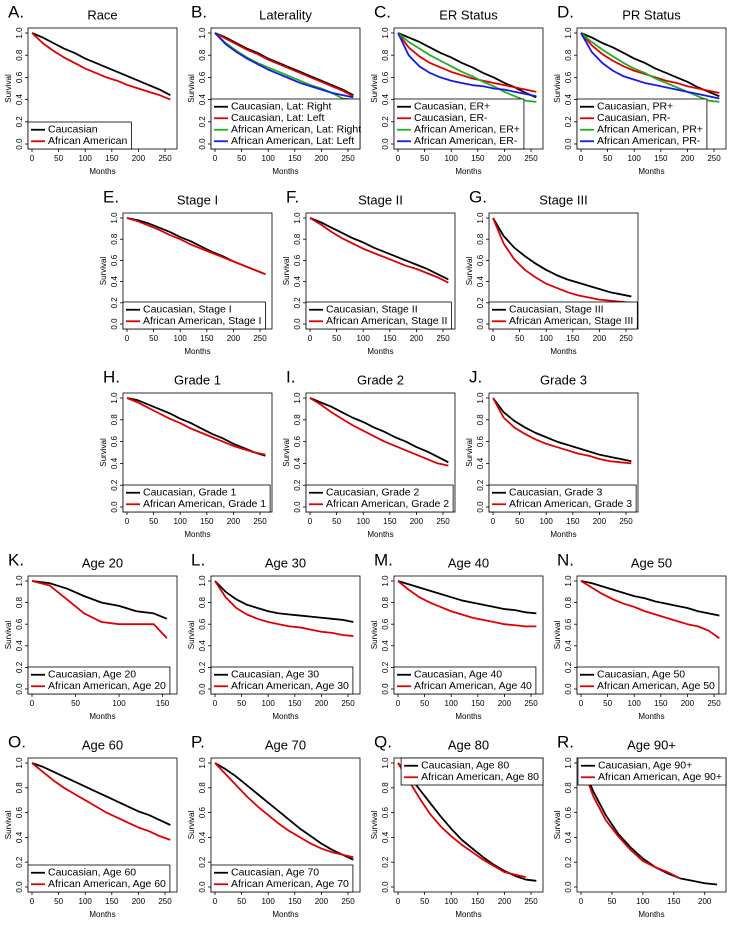  What do you see at coordinates (198, 559) in the screenshot?
I see `panel-label: L.` at bounding box center [198, 559].